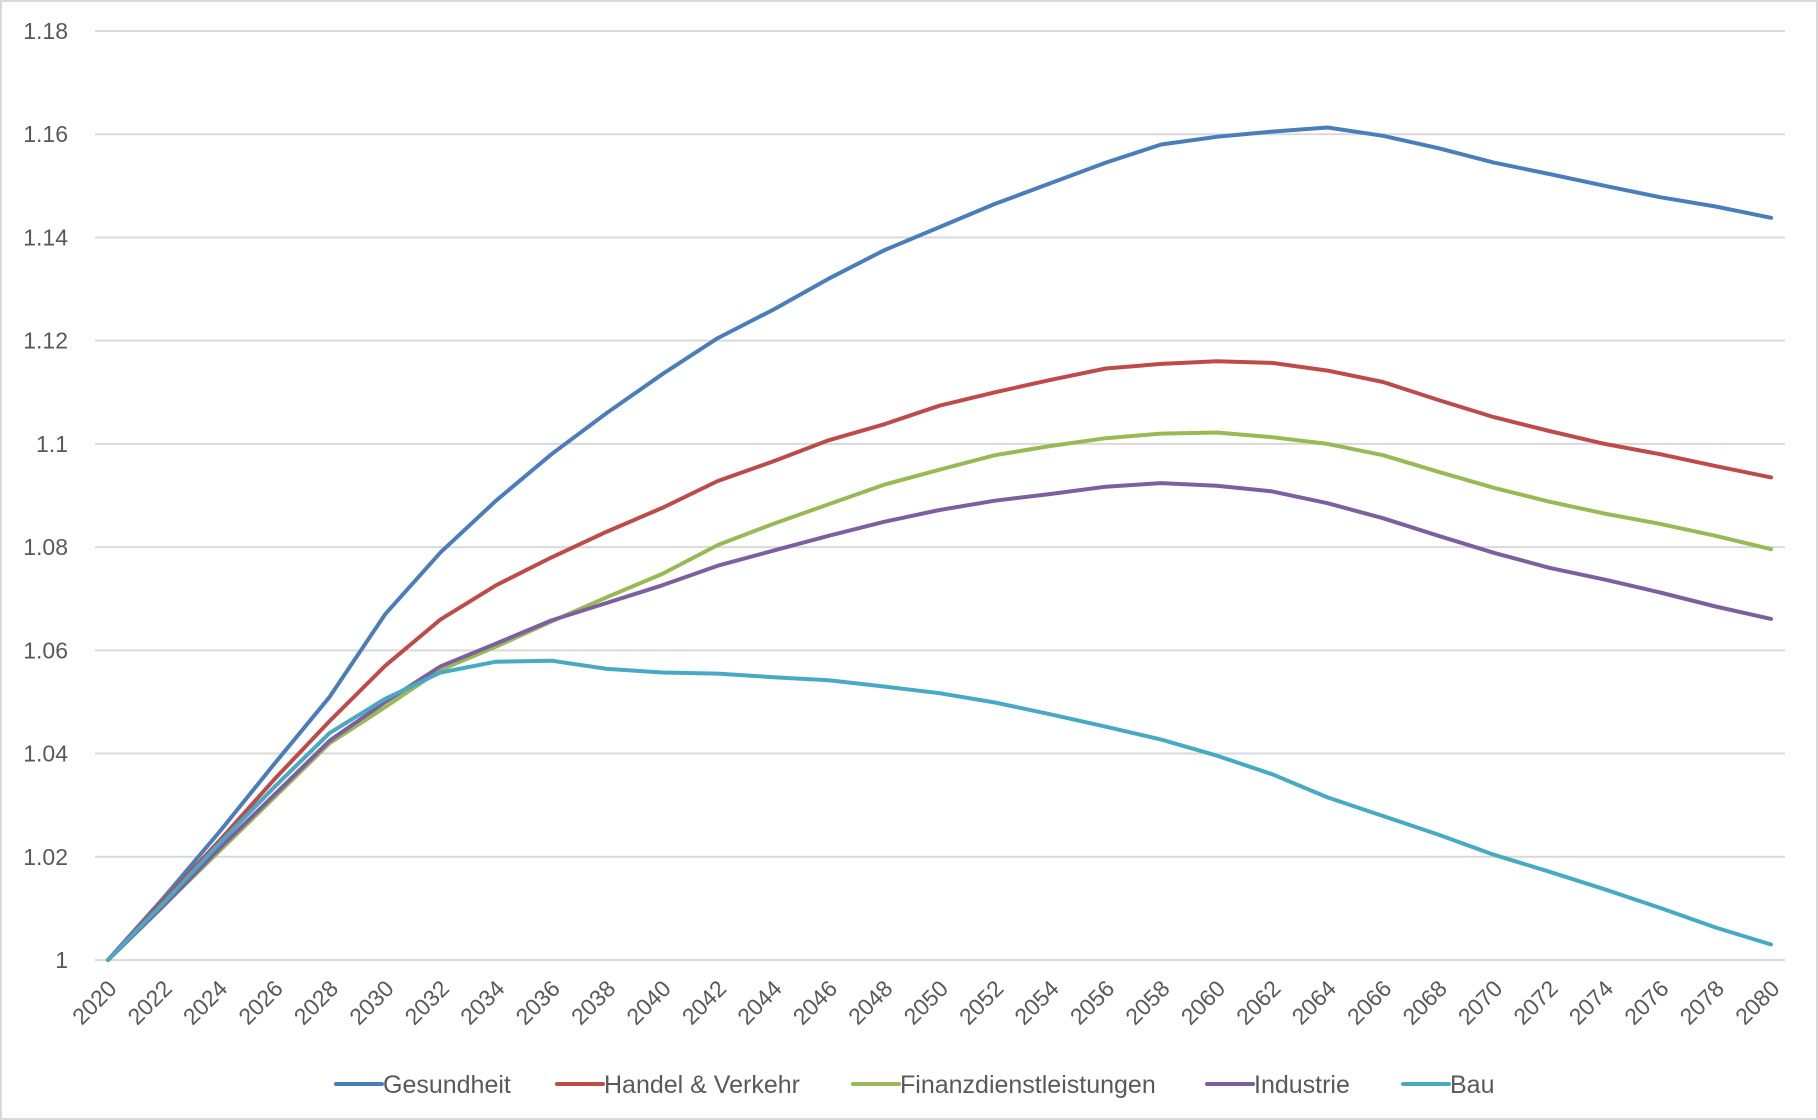  What do you see at coordinates (447, 1085) in the screenshot?
I see `legend-label: Gesundheit` at bounding box center [447, 1085].